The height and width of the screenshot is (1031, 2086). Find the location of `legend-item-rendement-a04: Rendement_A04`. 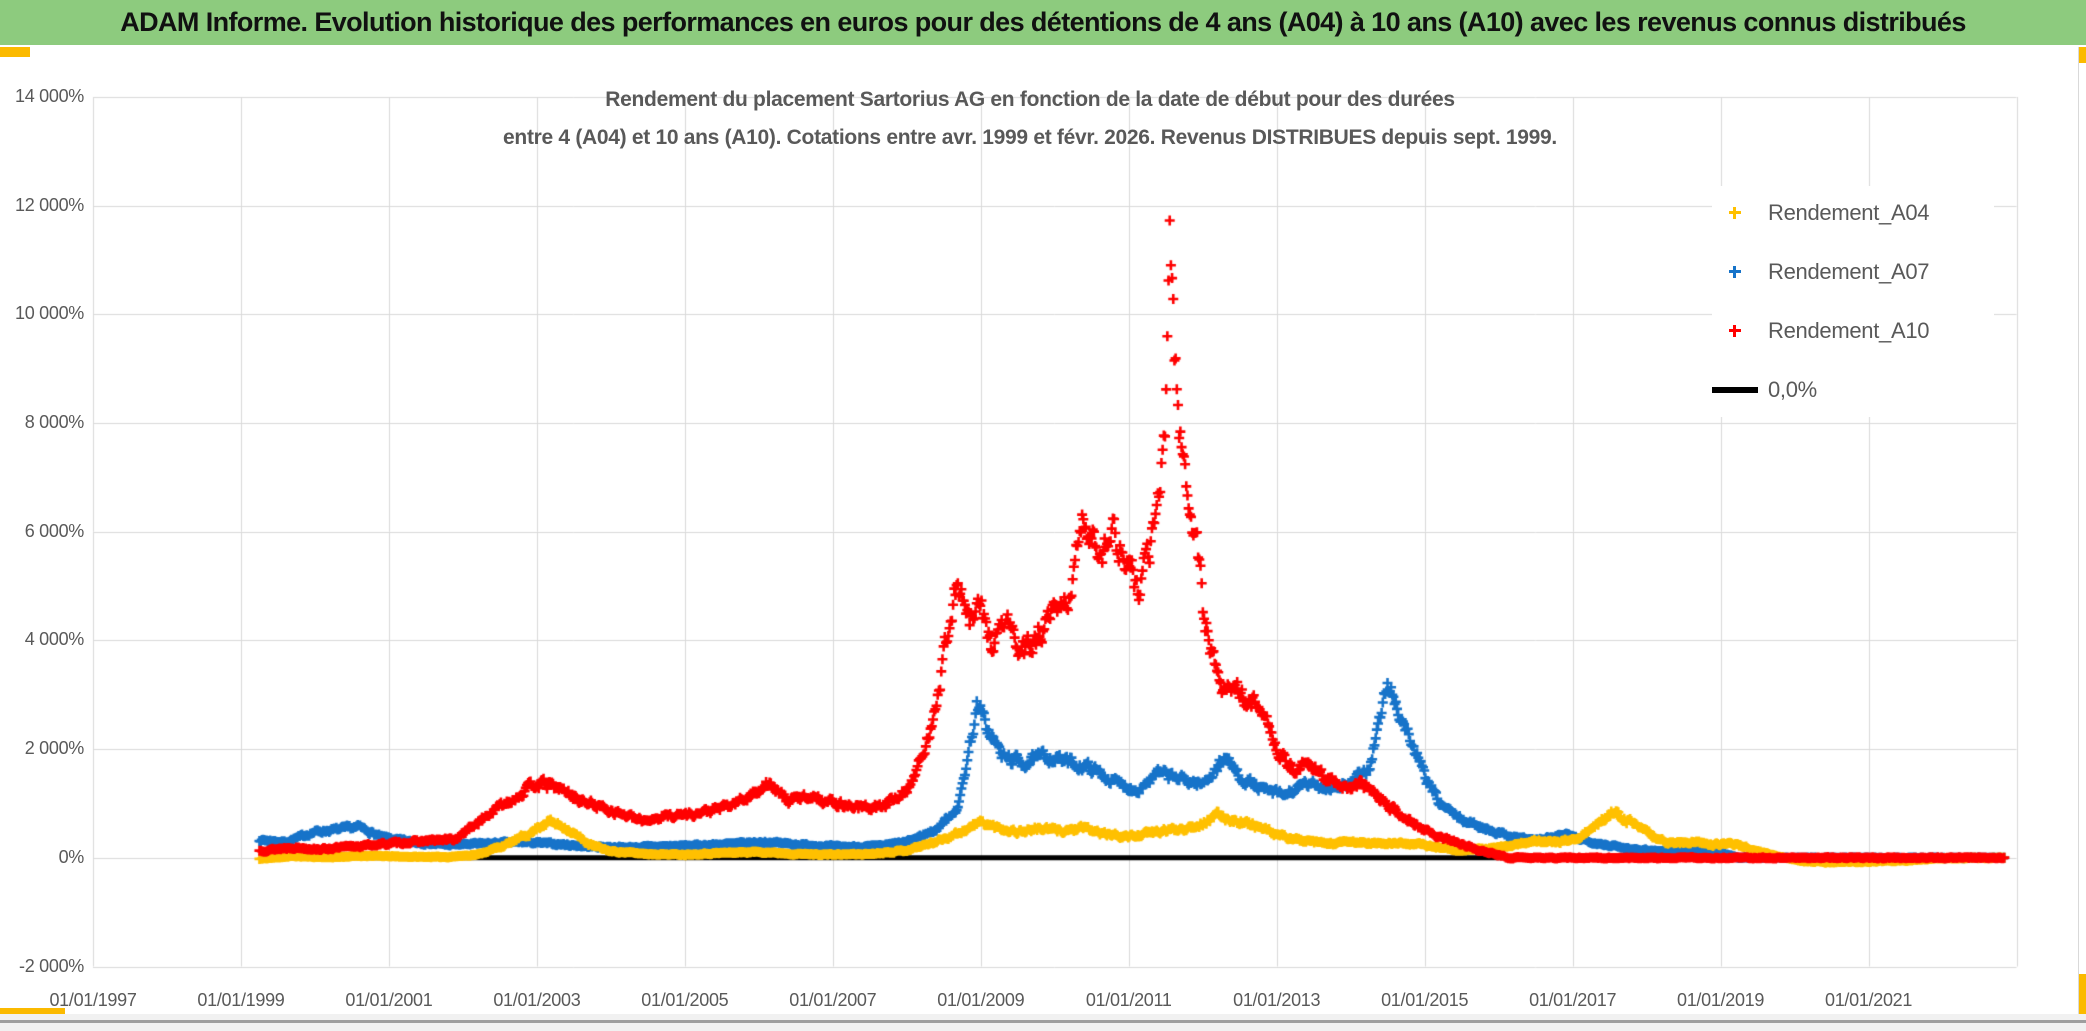

legend-item-rendement-a04: Rendement_A04 is located at coordinates (1853, 213).